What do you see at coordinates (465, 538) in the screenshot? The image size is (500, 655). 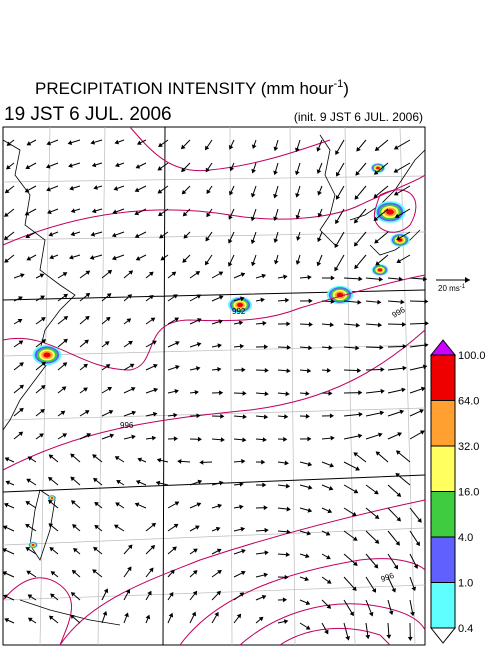 I see `colorbar-label: 4.0` at bounding box center [465, 538].